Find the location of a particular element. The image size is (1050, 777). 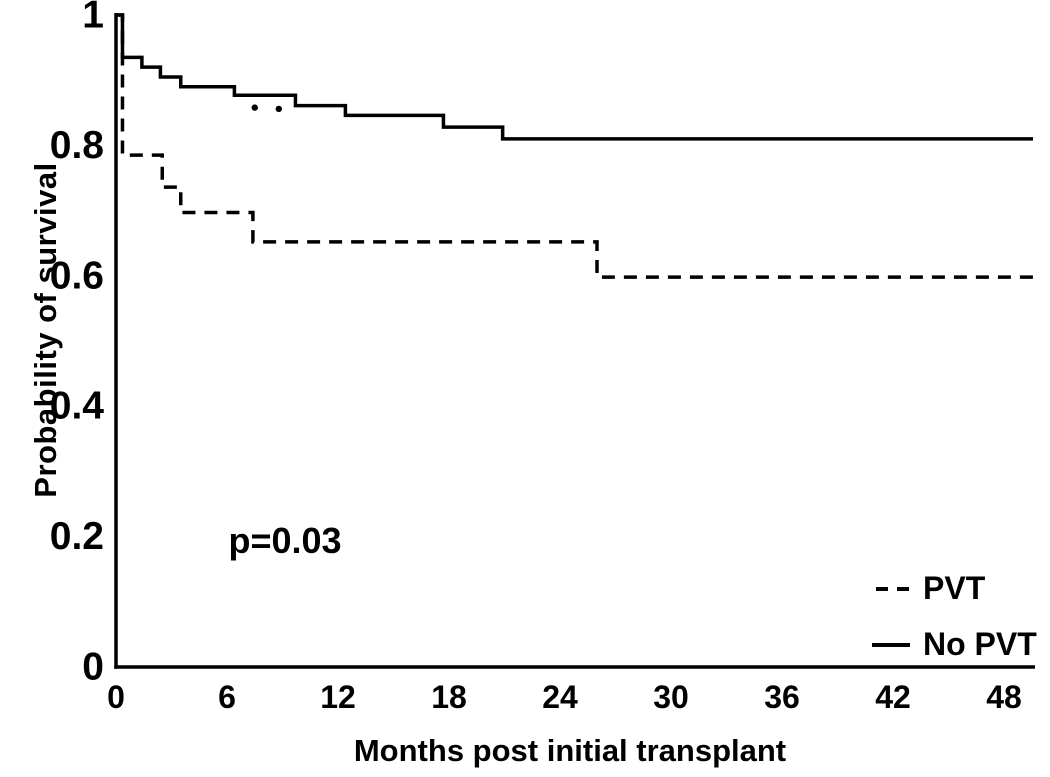

x-tick-label: 48 is located at coordinates (1004, 697).